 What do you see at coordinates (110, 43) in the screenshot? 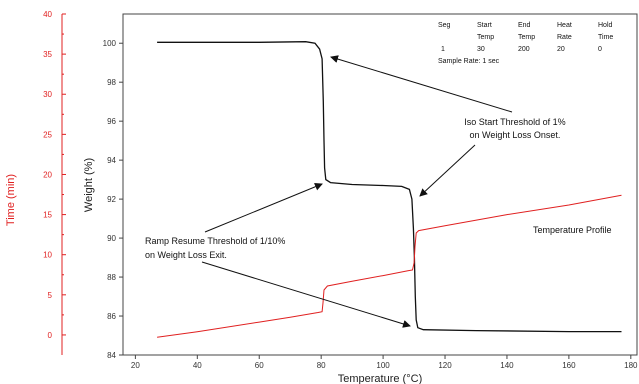
I see `weight-tick-label: 100` at bounding box center [110, 43].